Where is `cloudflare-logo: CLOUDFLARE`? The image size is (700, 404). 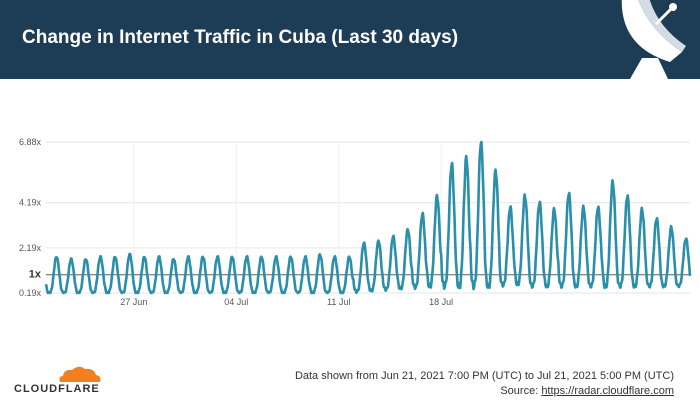
cloudflare-logo: CLOUDFLARE is located at coordinates (64, 380).